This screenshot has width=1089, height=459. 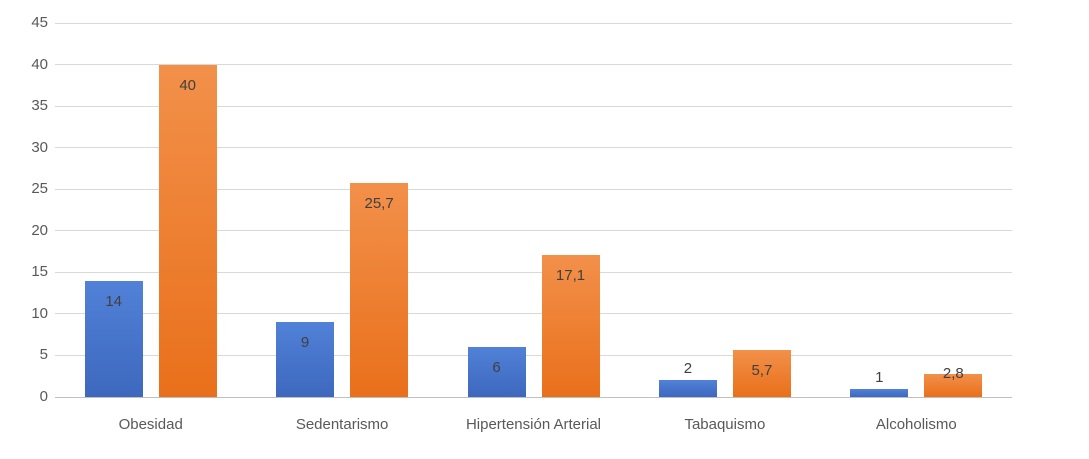 I want to click on y-axis-tick-label: 45, so click(x=39, y=22).